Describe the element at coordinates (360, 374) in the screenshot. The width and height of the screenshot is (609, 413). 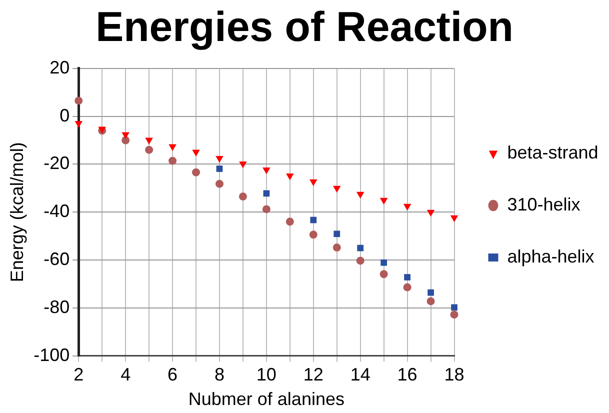
I see `x-tick-label: 14` at that location.